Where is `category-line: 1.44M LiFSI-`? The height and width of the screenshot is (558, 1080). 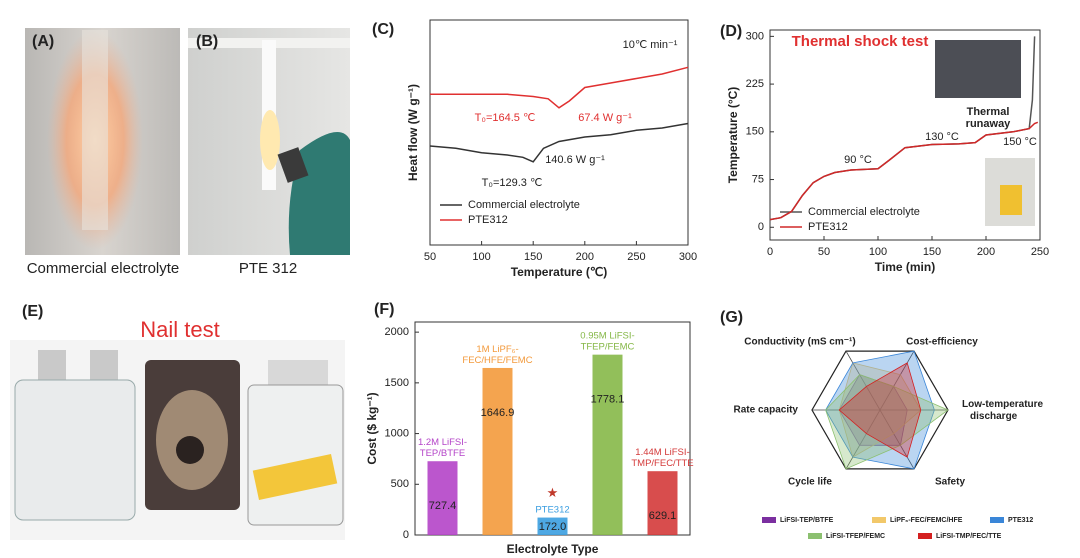
category-line: 1.44M LiFSI- is located at coordinates (662, 452).